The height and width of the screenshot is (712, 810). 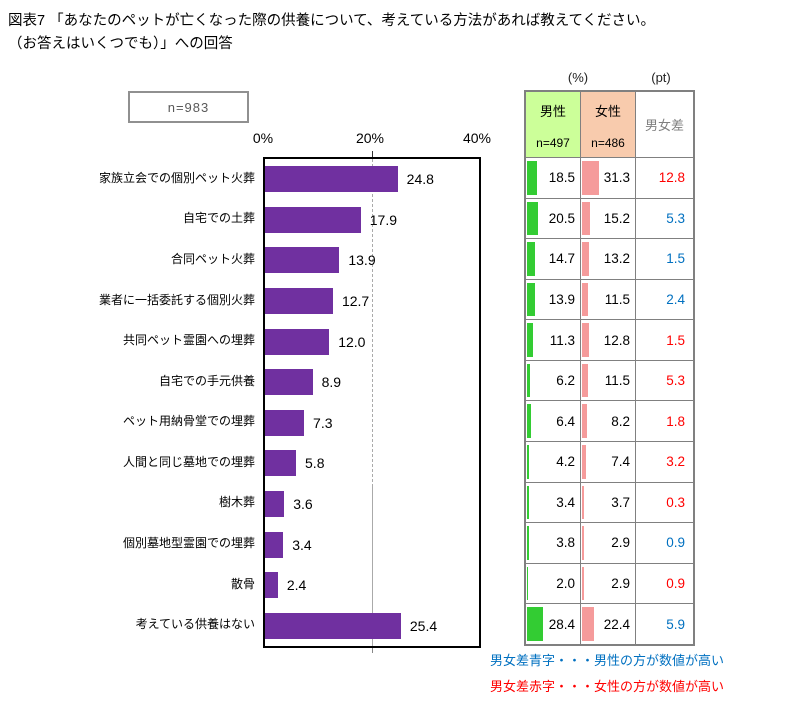 What do you see at coordinates (664, 125) in the screenshot?
I see `diff-label: 男女差` at bounding box center [664, 125].